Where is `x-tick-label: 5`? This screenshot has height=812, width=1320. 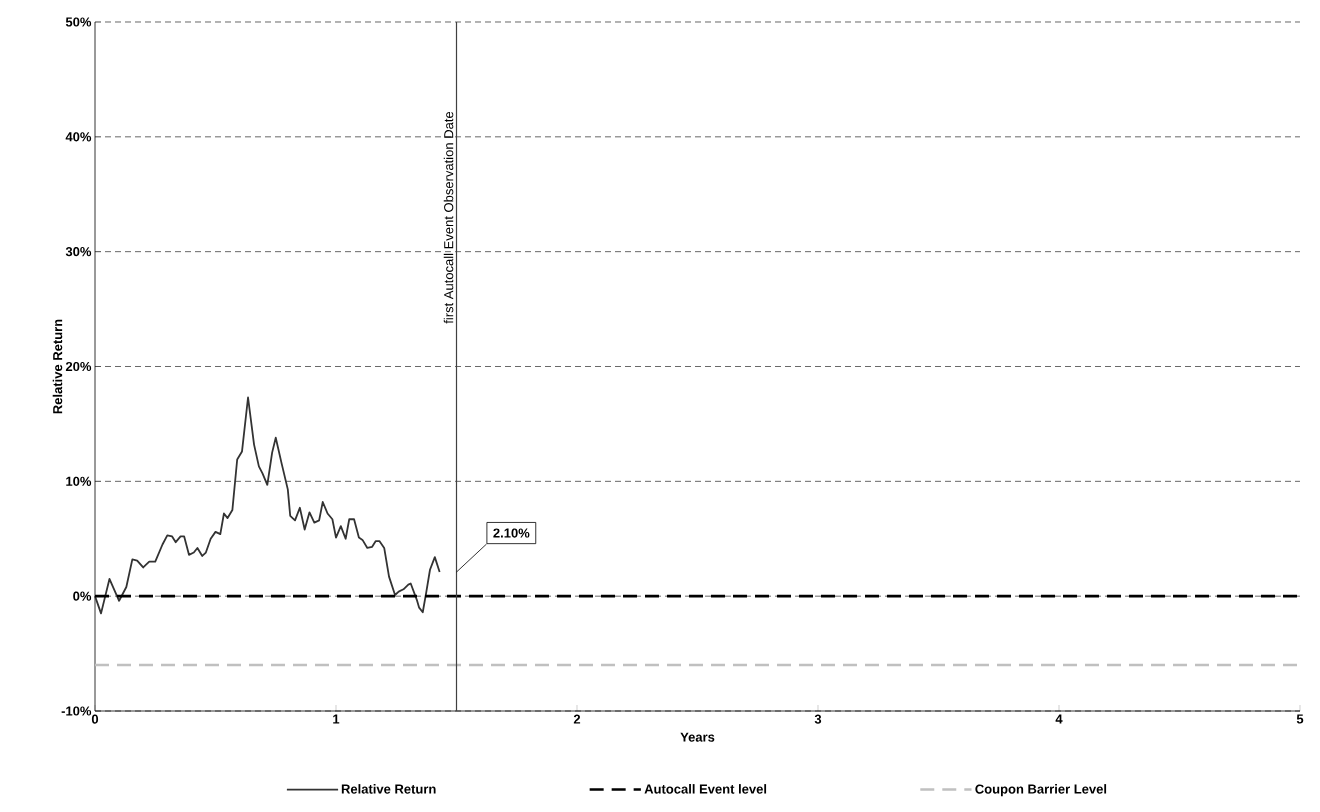
x-tick-label: 5 is located at coordinates (1300, 719).